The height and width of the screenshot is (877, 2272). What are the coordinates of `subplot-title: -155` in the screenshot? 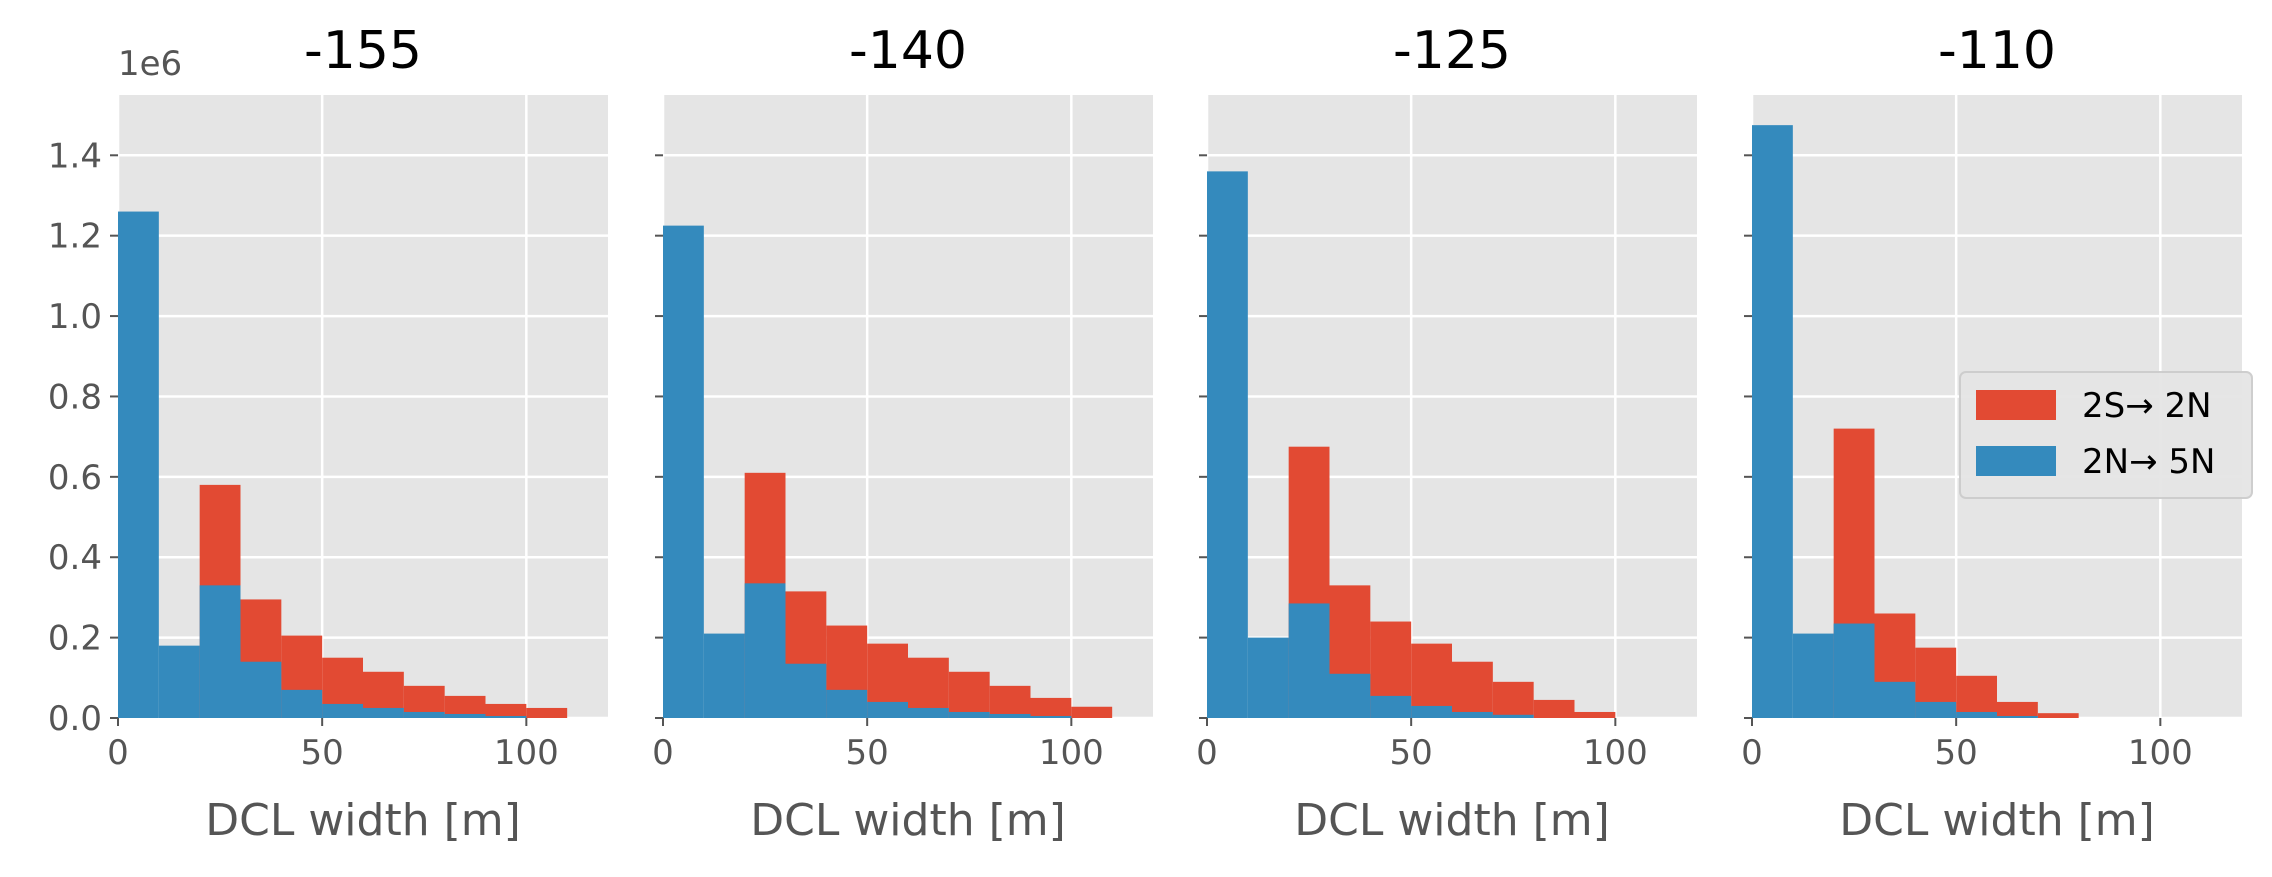 It's located at (363, 51).